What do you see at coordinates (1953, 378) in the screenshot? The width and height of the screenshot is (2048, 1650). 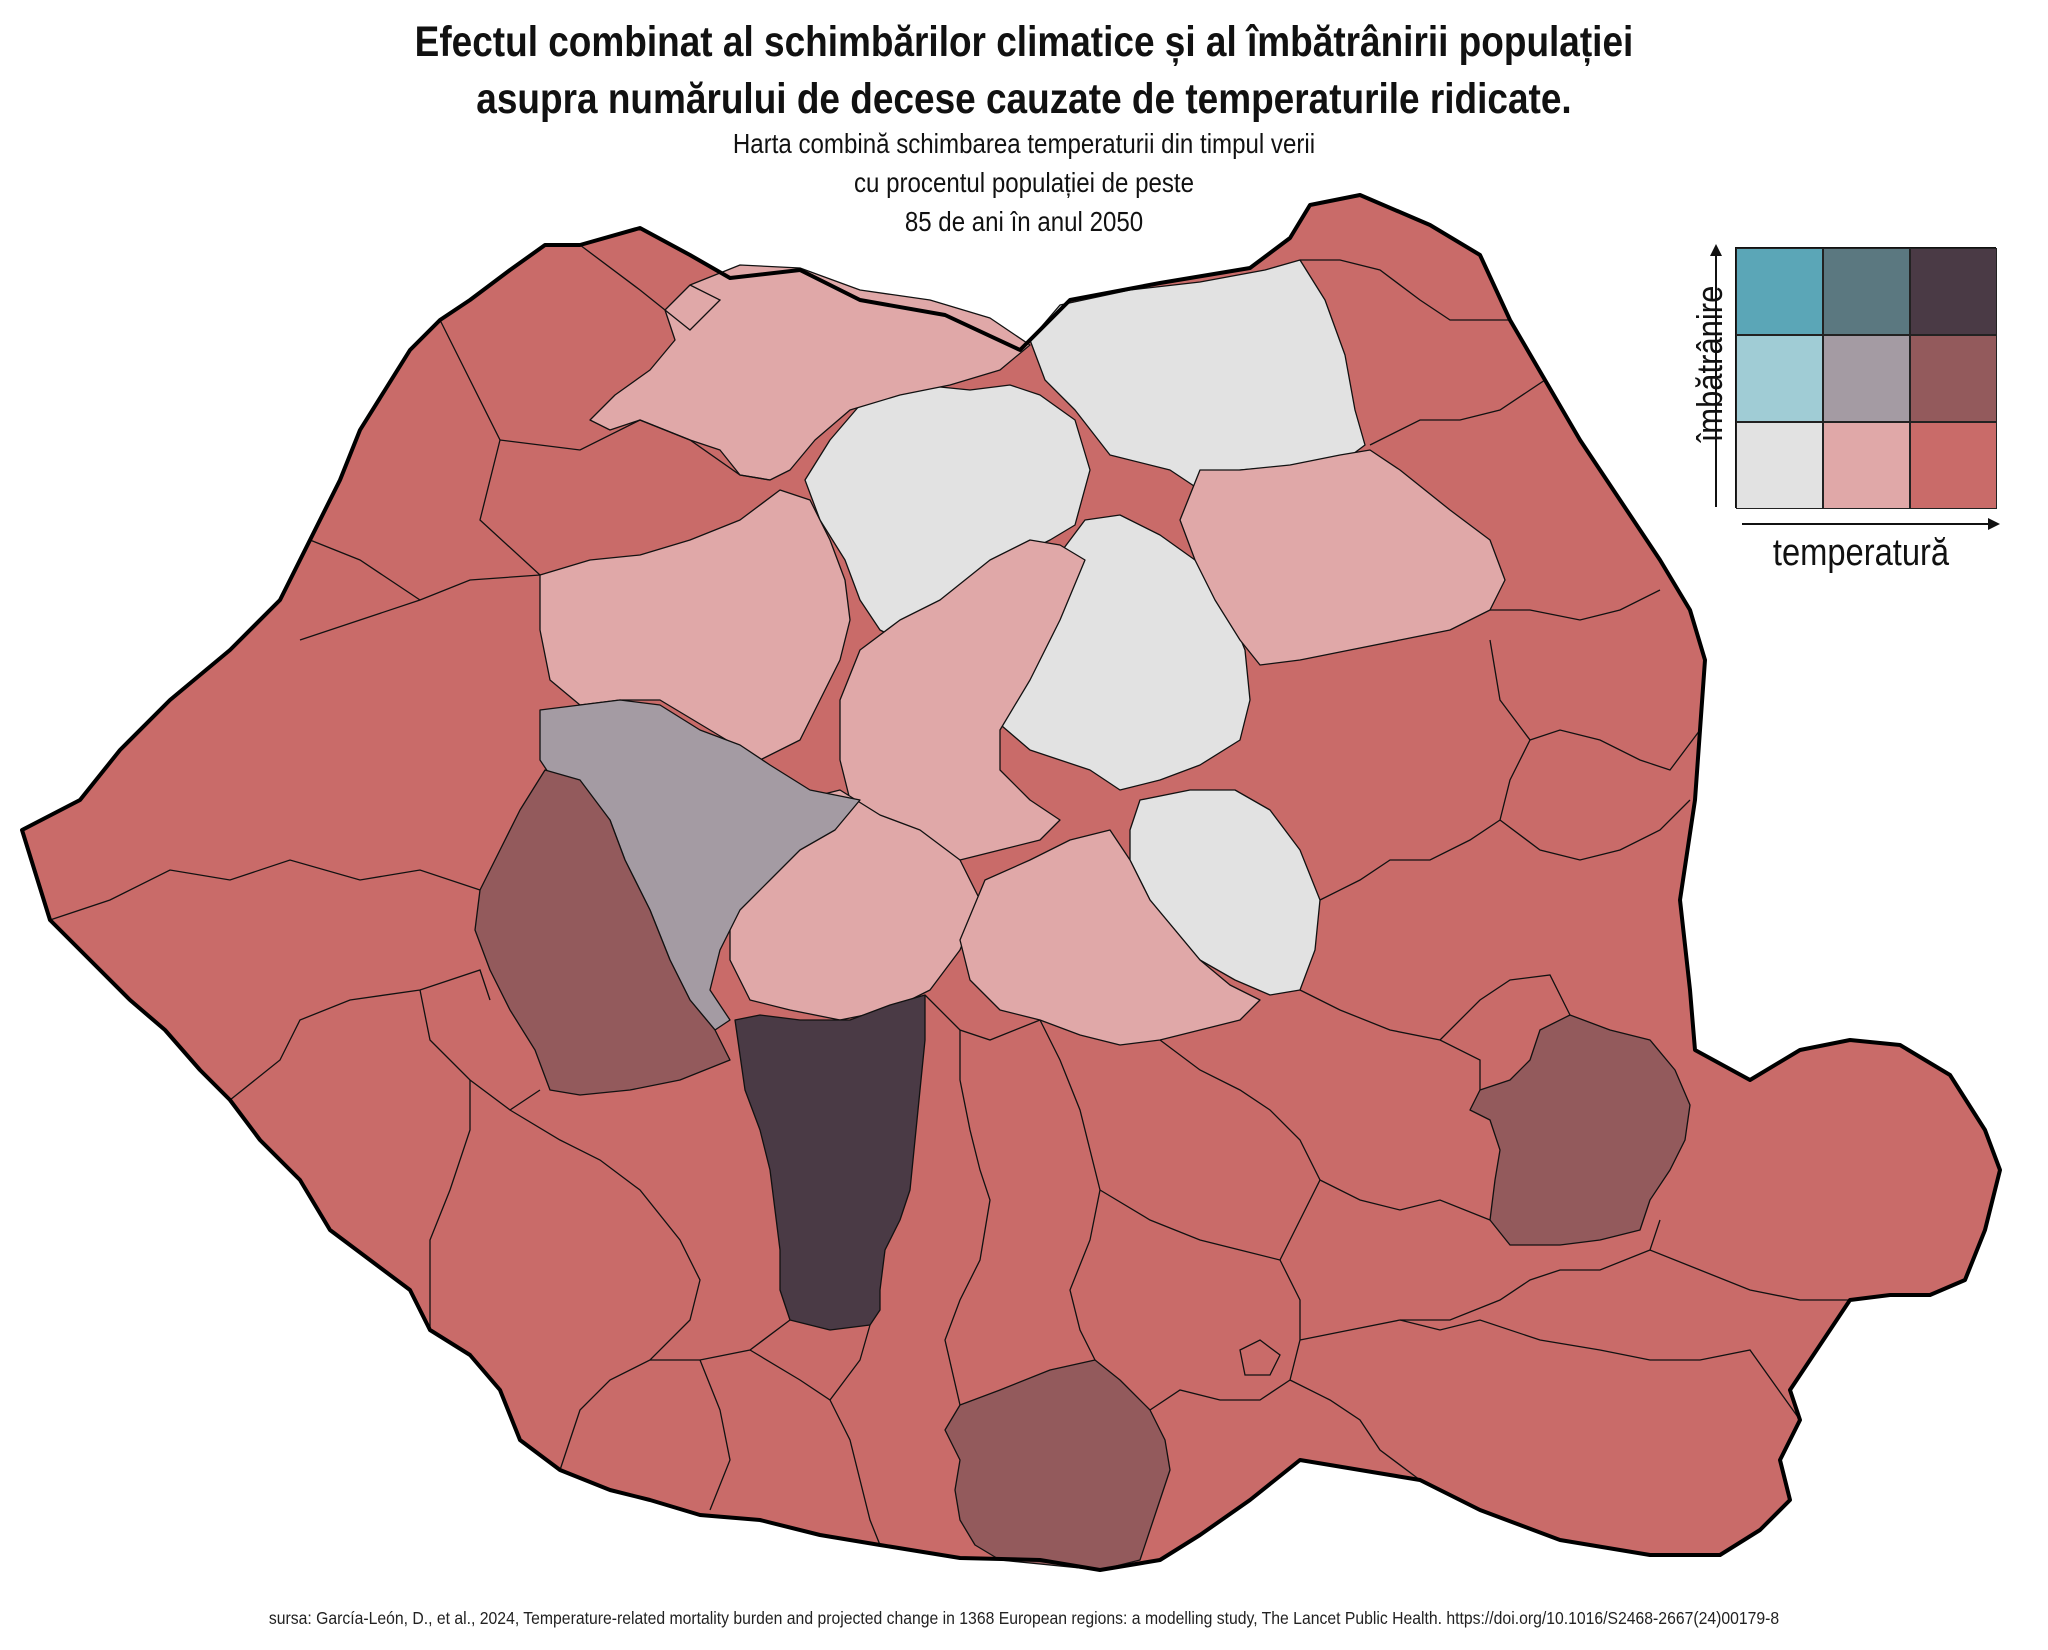 I see `legend-cell-mid-aging-high-temp` at bounding box center [1953, 378].